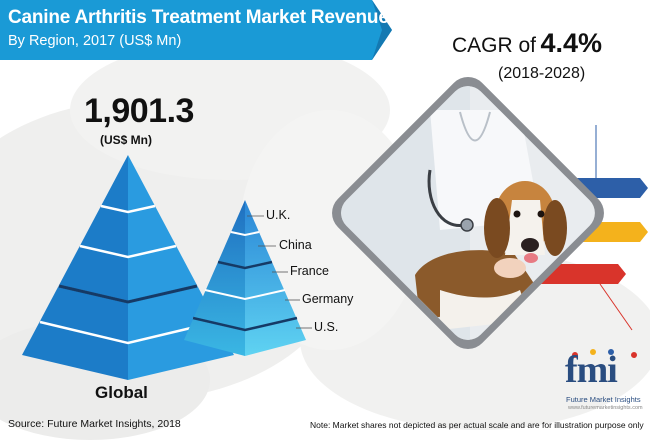  Describe the element at coordinates (494, 45) in the screenshot. I see `cagr-label: CAGR of` at that location.